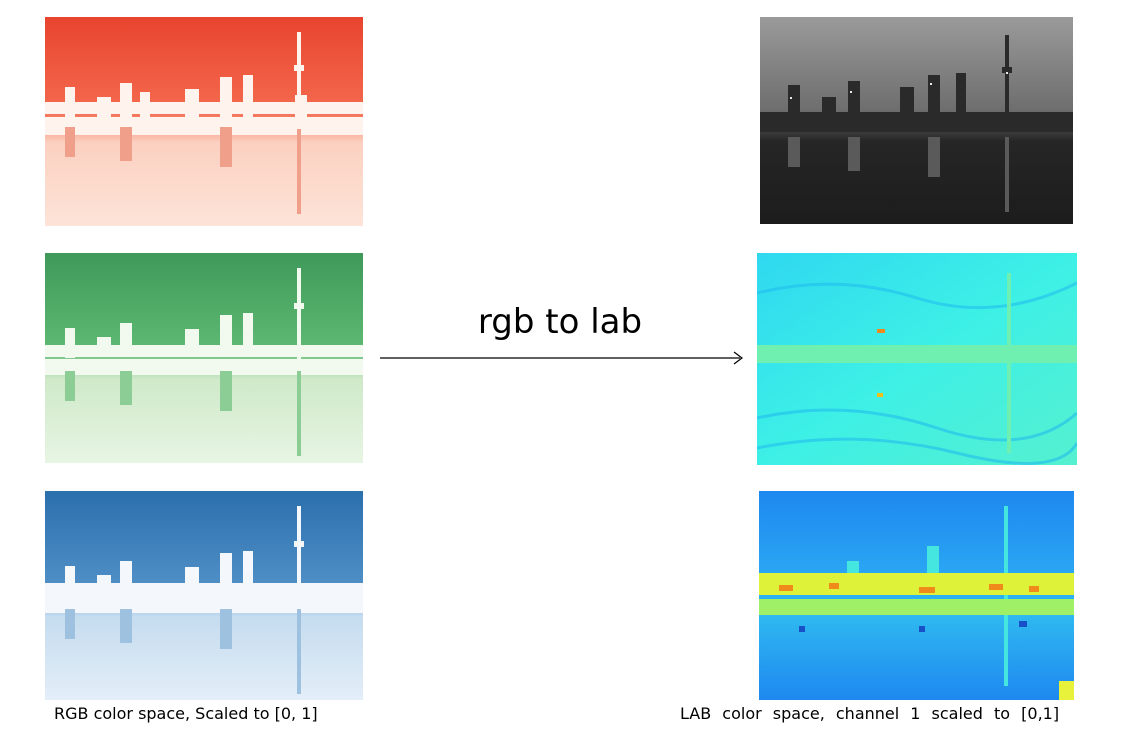 This screenshot has height=742, width=1141. Describe the element at coordinates (204, 595) in the screenshot. I see `blue-channel-image` at that location.